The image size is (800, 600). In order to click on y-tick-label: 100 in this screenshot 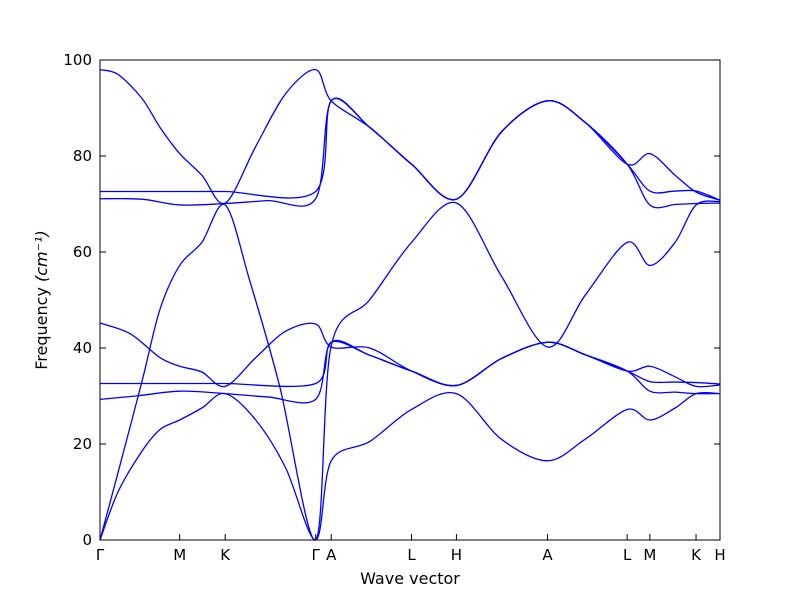, I will do `click(77, 60)`.